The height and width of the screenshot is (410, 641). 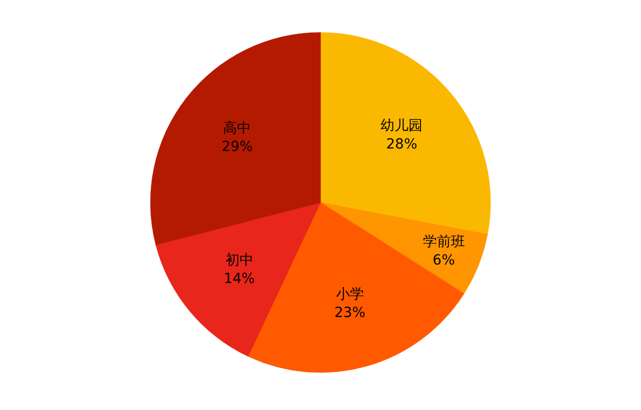 I want to click on data-label: 14%, so click(x=239, y=279).